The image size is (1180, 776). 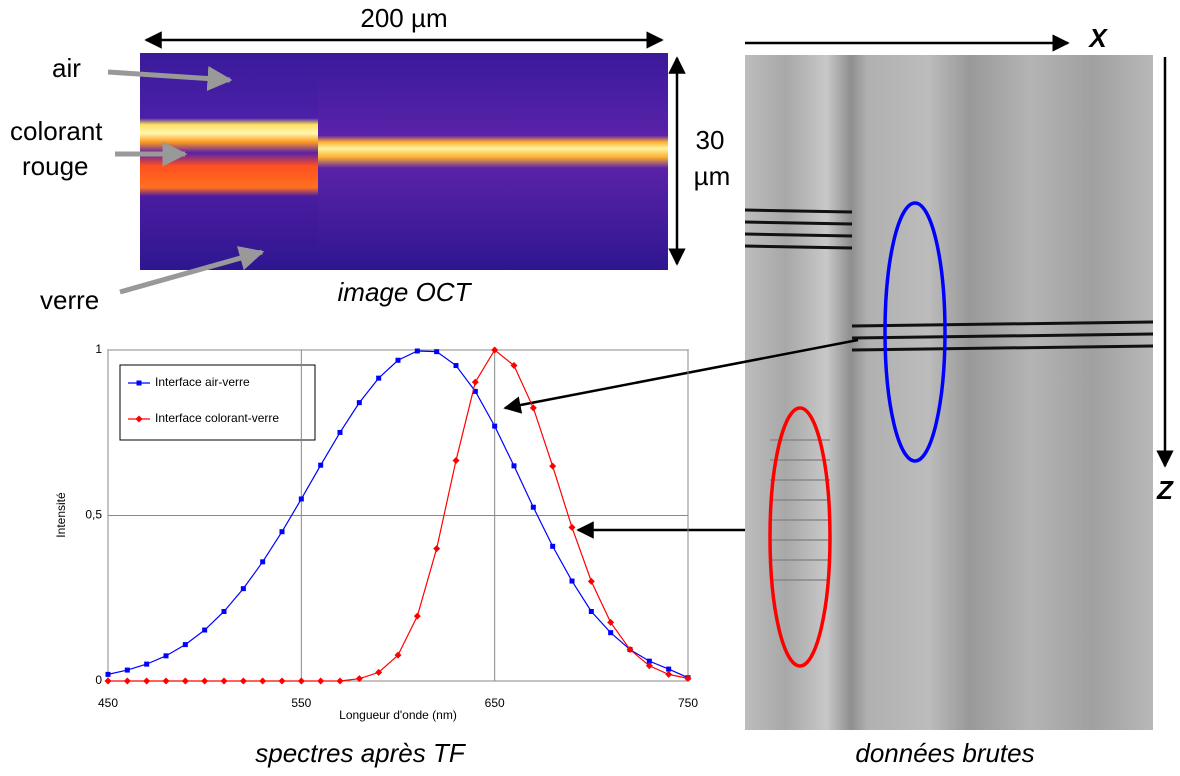 I want to click on pointer-arrow, so click(x=681, y=376).